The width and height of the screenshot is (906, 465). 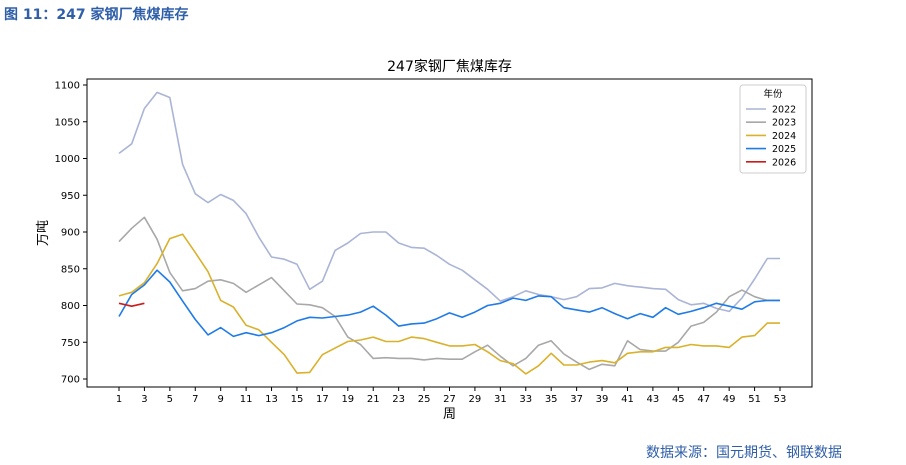 I want to click on x-axis-title: 周, so click(x=449, y=414).